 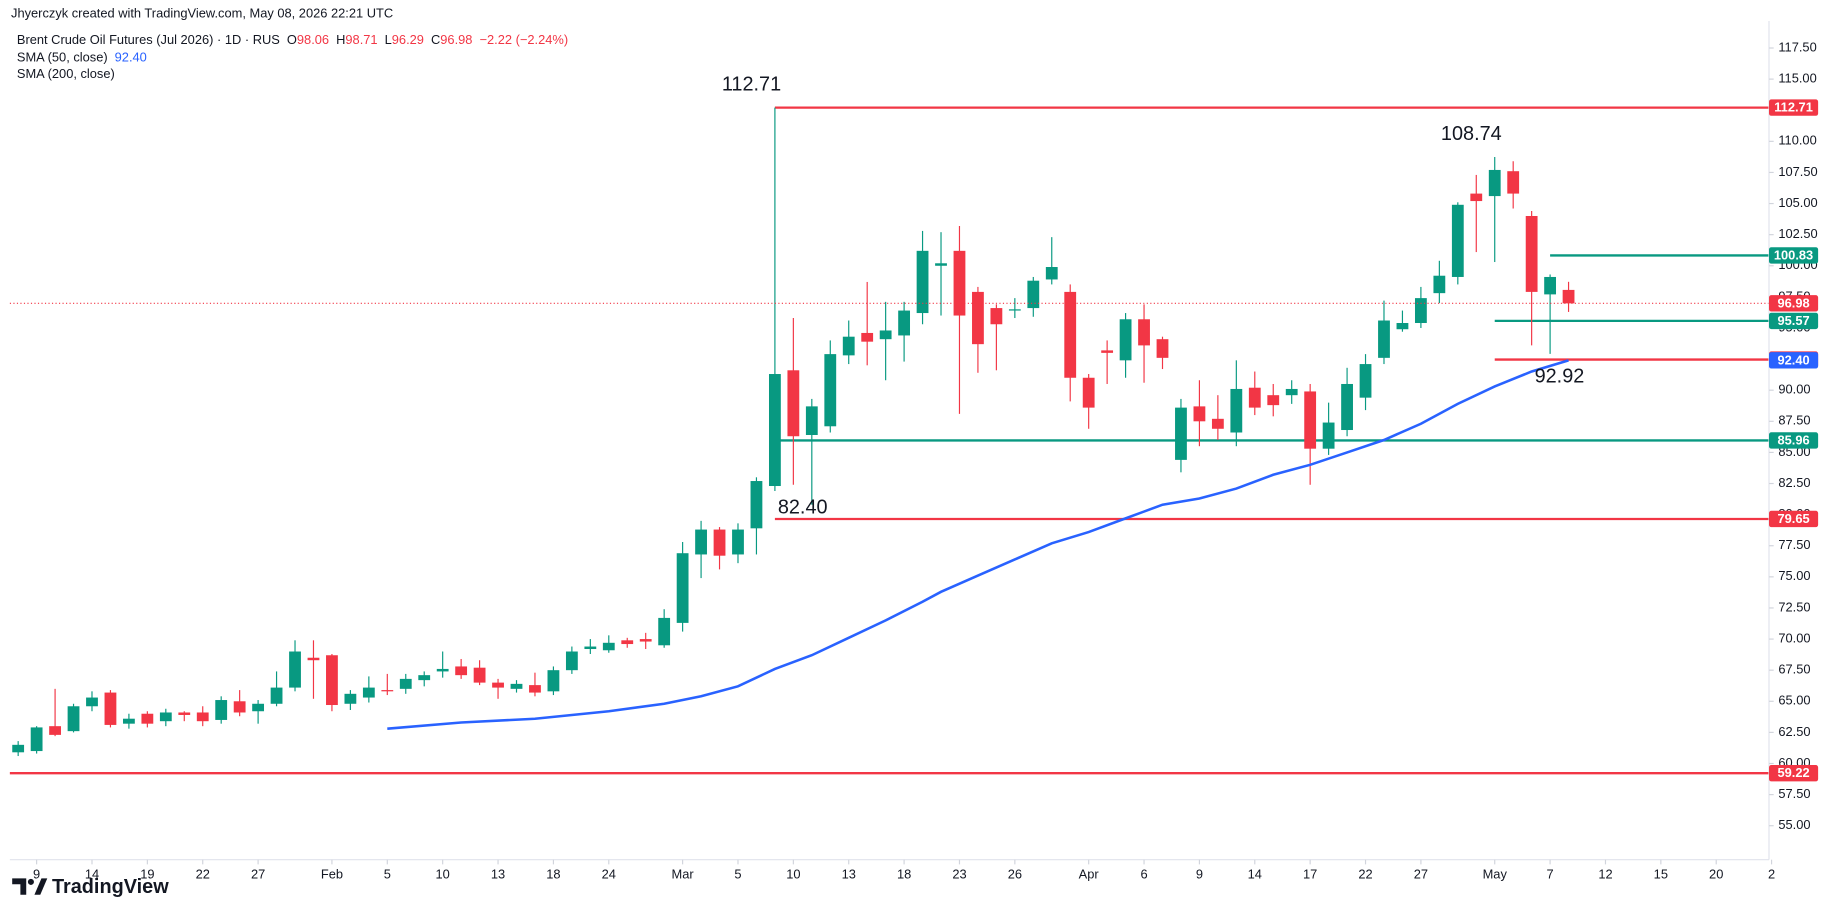 What do you see at coordinates (1471, 134) in the screenshot?
I see `price-annotation: 108.74` at bounding box center [1471, 134].